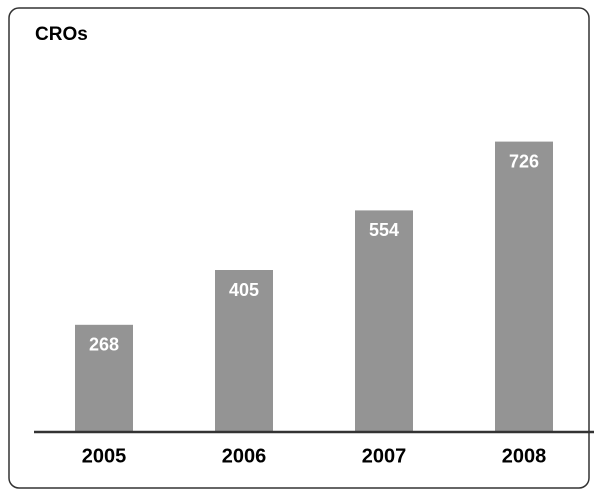  I want to click on x-tick-label: 2005, so click(104, 456).